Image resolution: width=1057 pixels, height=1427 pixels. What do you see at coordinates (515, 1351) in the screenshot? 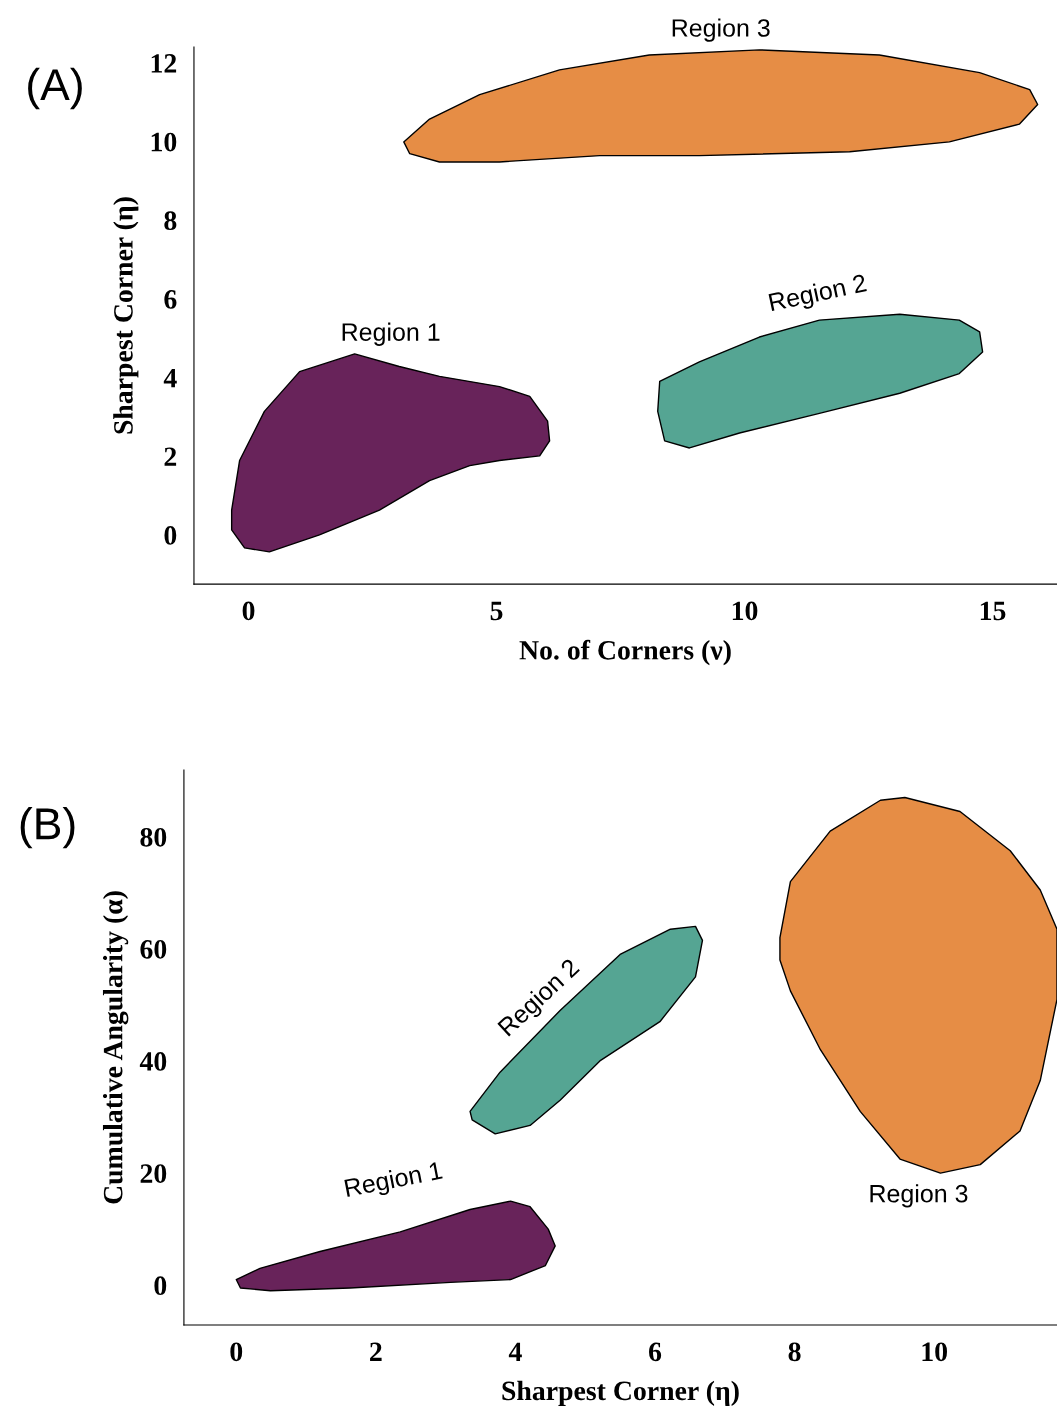
I see `x-tick-label: 4` at bounding box center [515, 1351].